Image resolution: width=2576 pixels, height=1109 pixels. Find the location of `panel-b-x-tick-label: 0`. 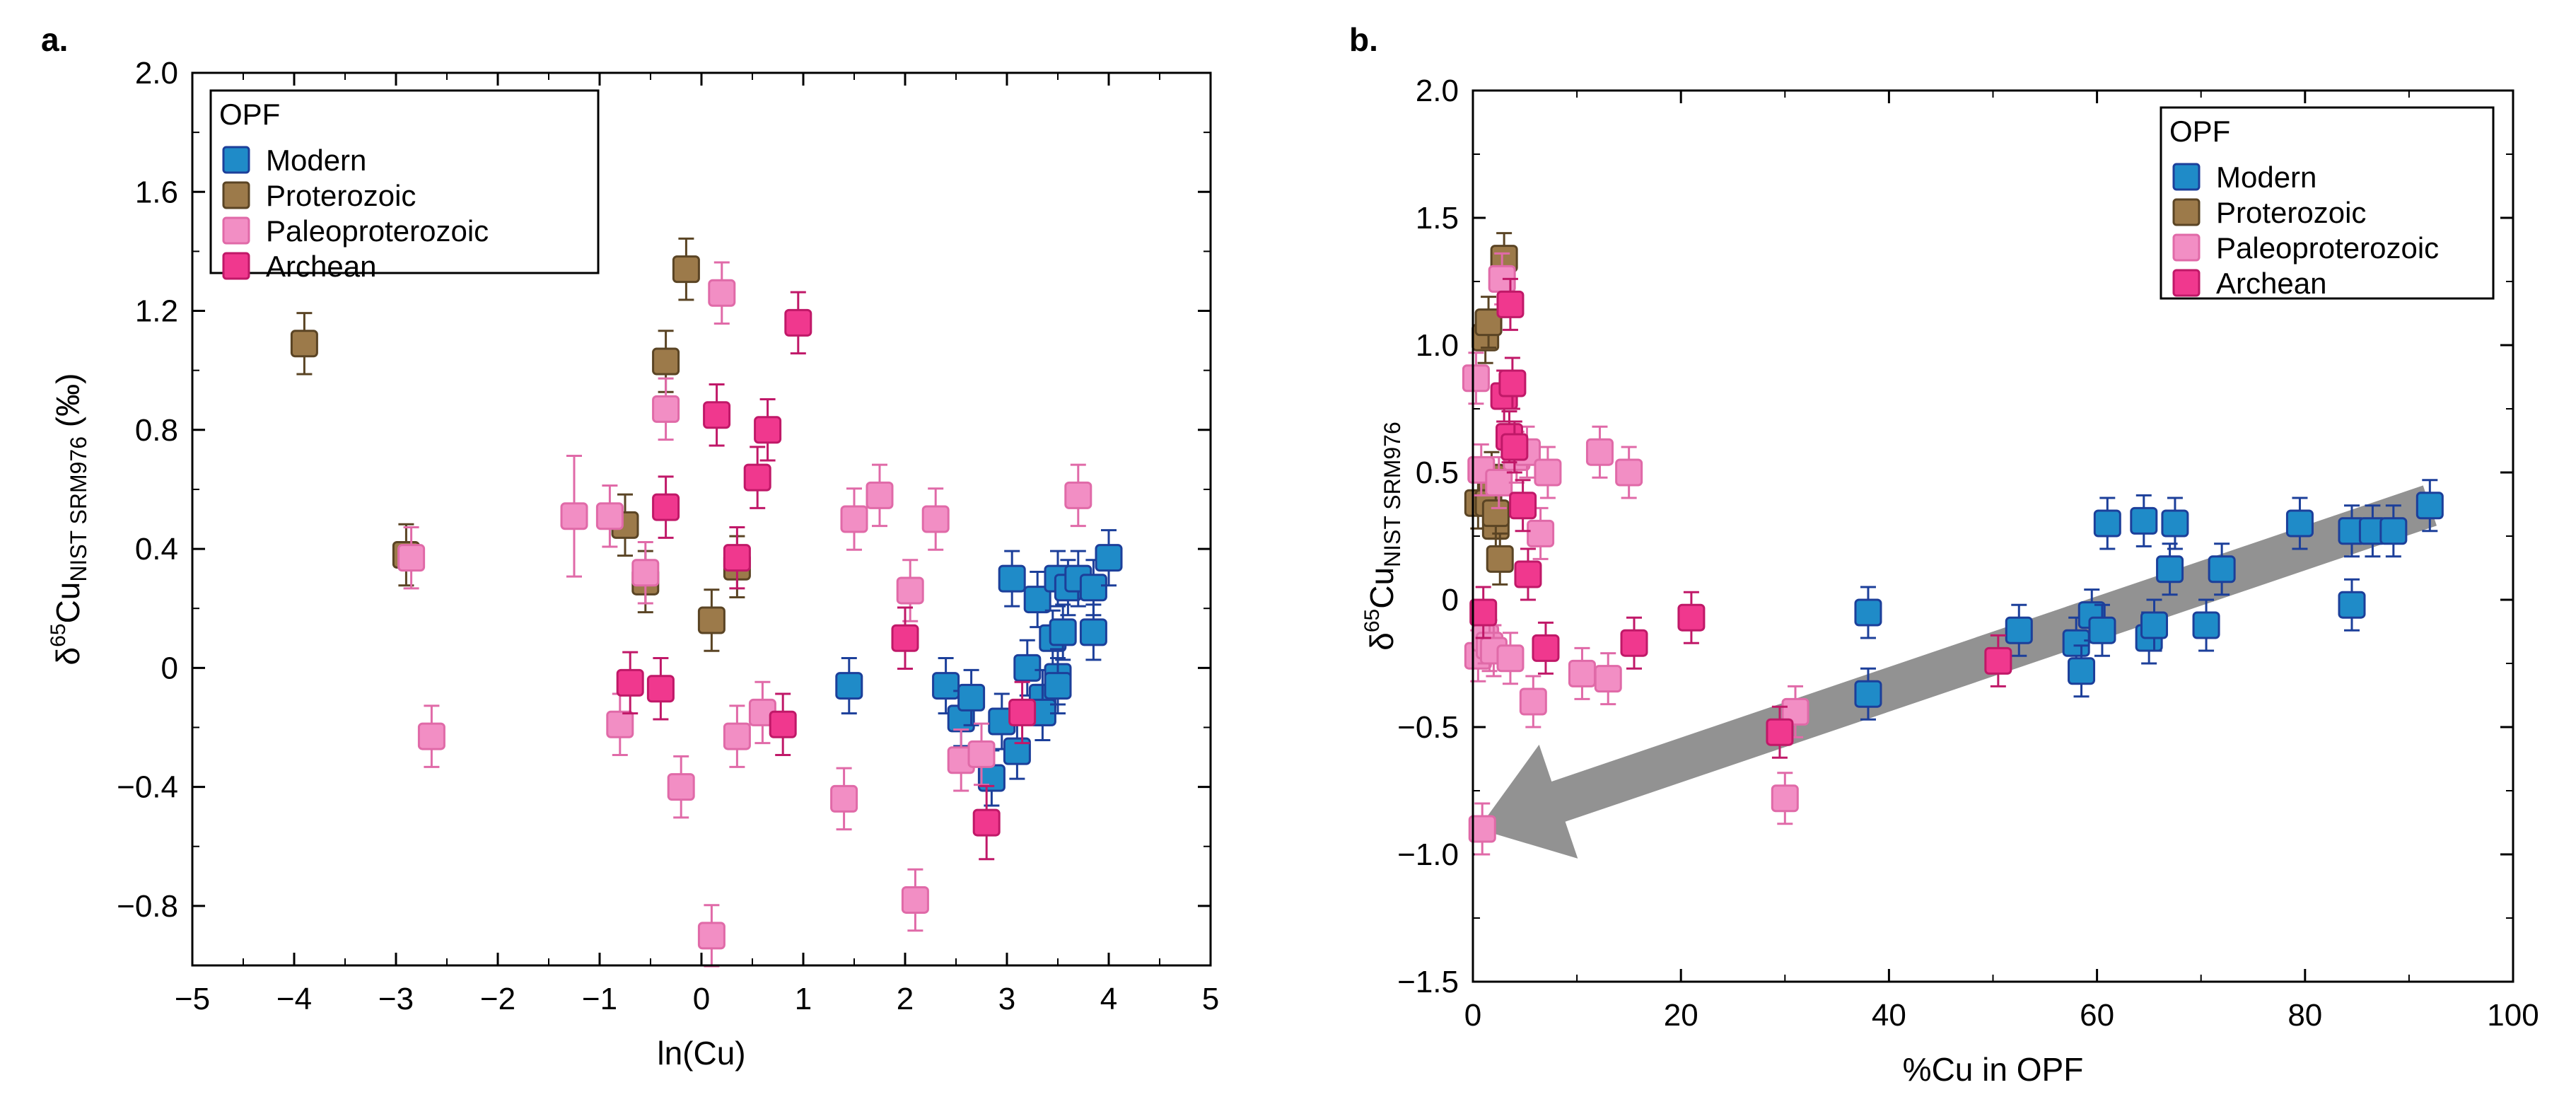

panel-b-x-tick-label: 0 is located at coordinates (1473, 1015).